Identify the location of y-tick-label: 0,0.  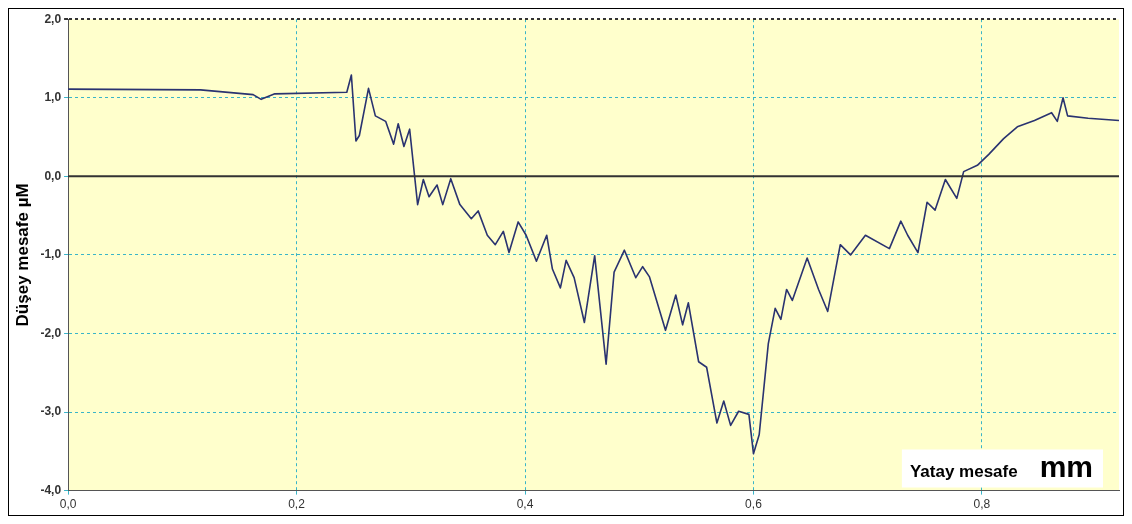
(53, 175).